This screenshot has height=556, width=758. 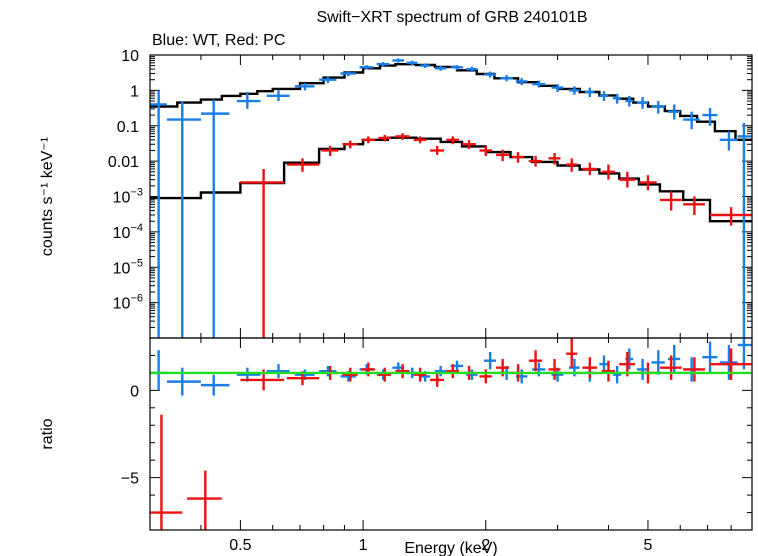 I want to click on chart-title: Swift−XRT spectrum of GRB 240101B, so click(x=451, y=17).